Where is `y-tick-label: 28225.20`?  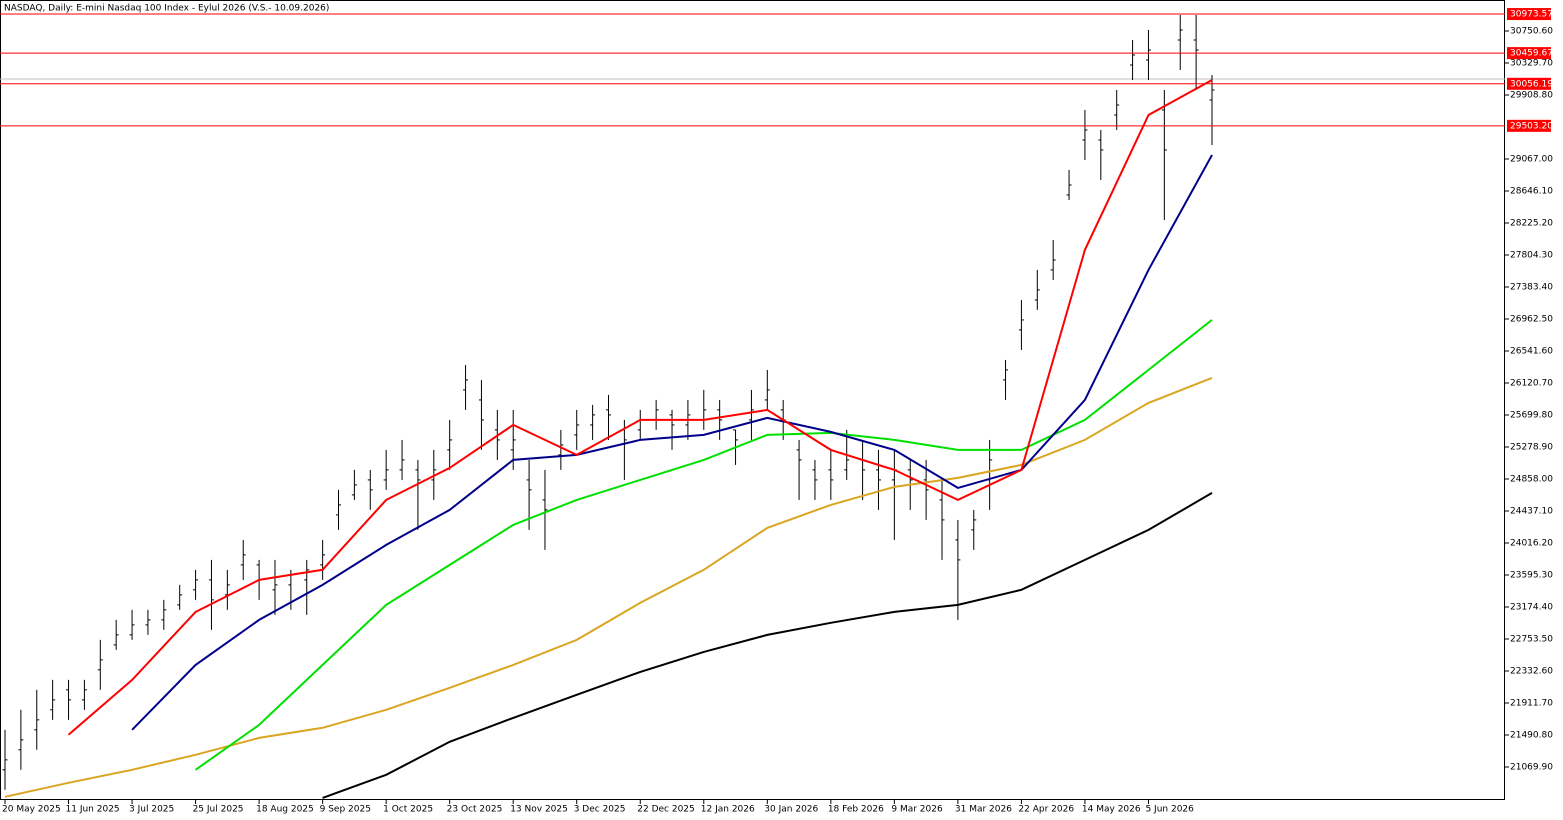
y-tick-label: 28225.20 is located at coordinates (1531, 223).